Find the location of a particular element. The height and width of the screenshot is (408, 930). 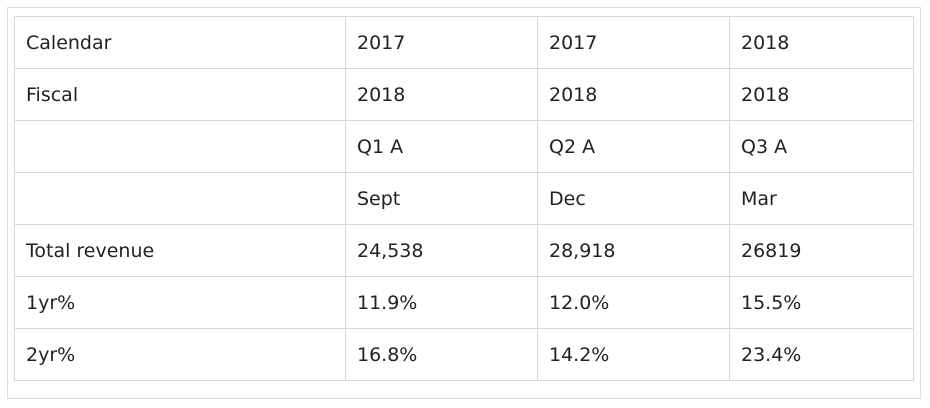

table-cell: 26819 is located at coordinates (821, 250).